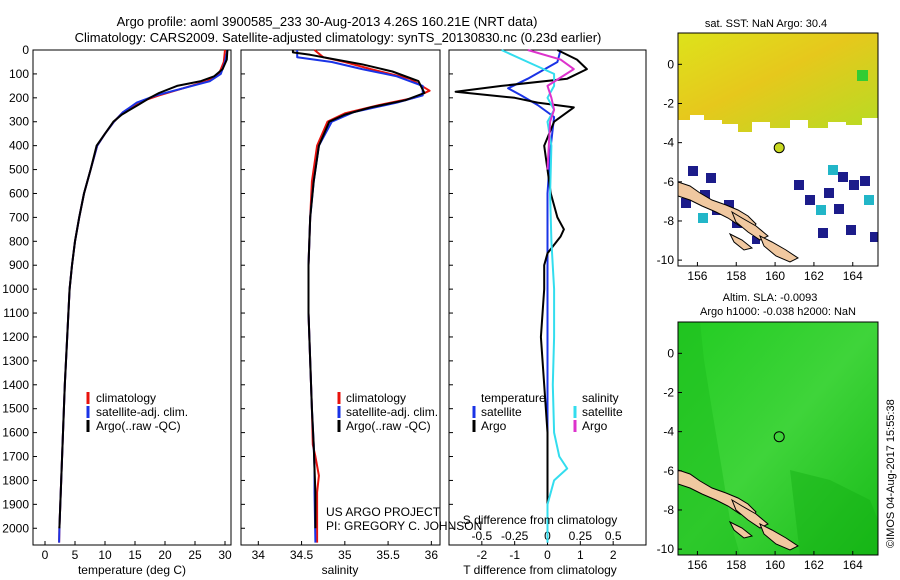 The image size is (900, 580). I want to click on sst_map-xtick-label: 162, so click(814, 276).